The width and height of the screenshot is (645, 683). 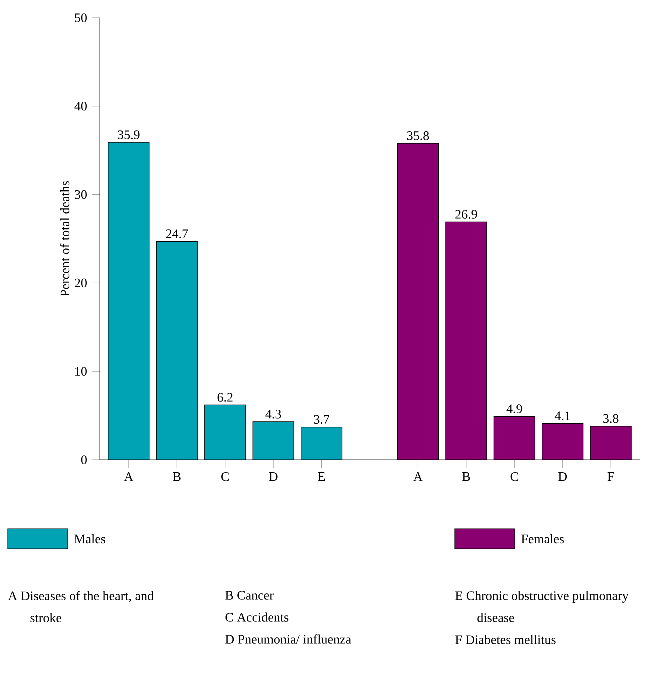 I want to click on data-label: 35.8, so click(x=418, y=135).